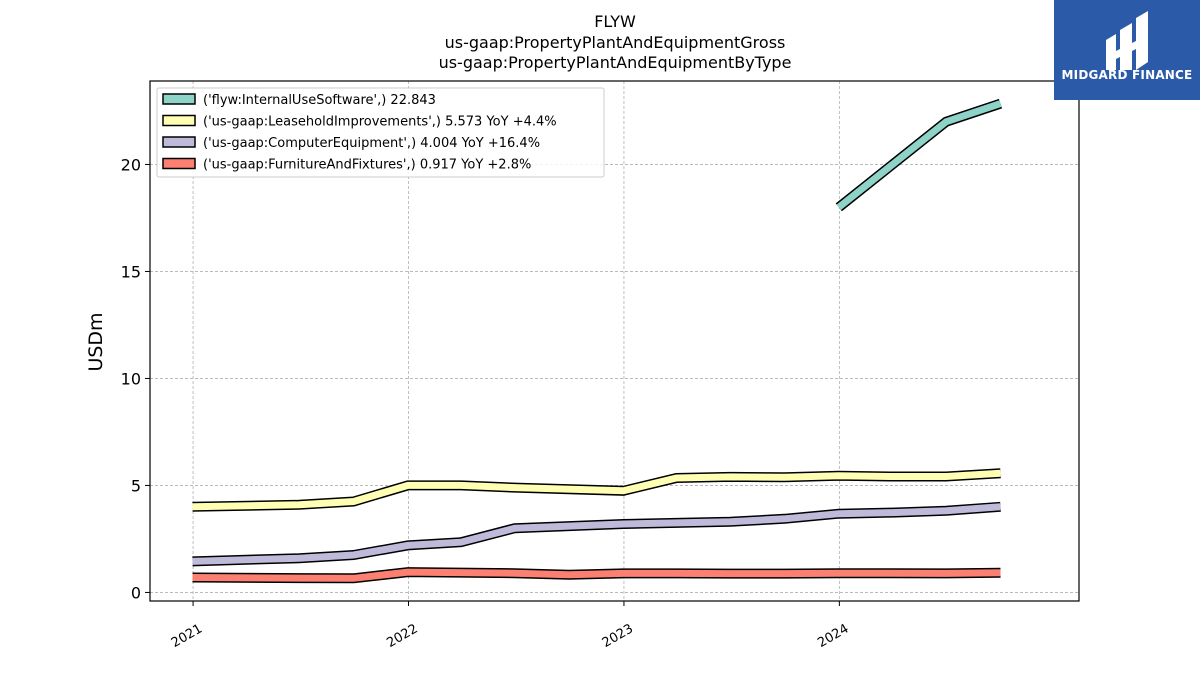 This screenshot has height=675, width=1200. I want to click on y-tick-label: 0, so click(136, 592).